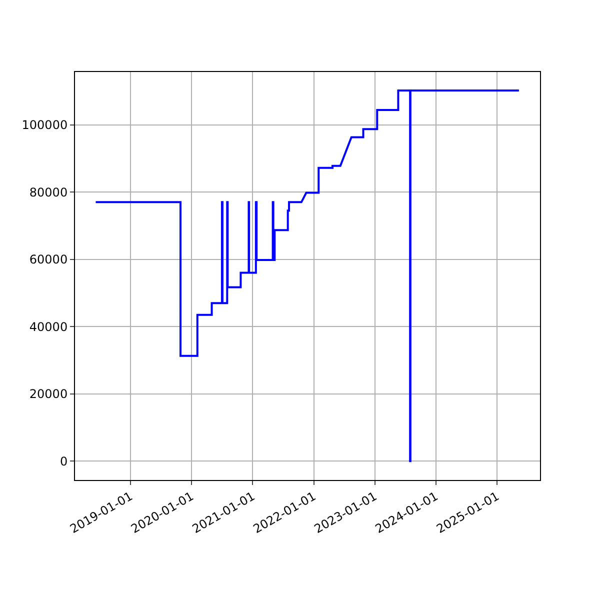 This screenshot has height=600, width=600. Describe the element at coordinates (45, 125) in the screenshot. I see `y-tick-label: 100000` at that location.